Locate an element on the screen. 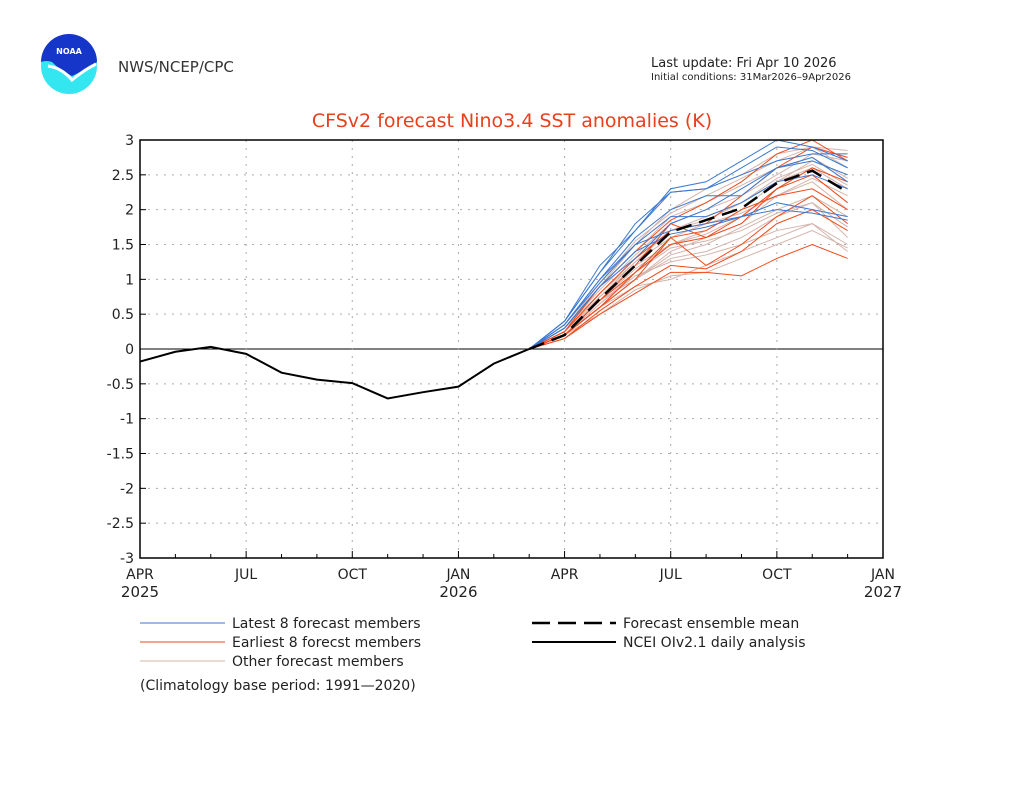 The height and width of the screenshot is (795, 1024). legend-label-earliest: Earliest 8 forecst members is located at coordinates (326, 643).